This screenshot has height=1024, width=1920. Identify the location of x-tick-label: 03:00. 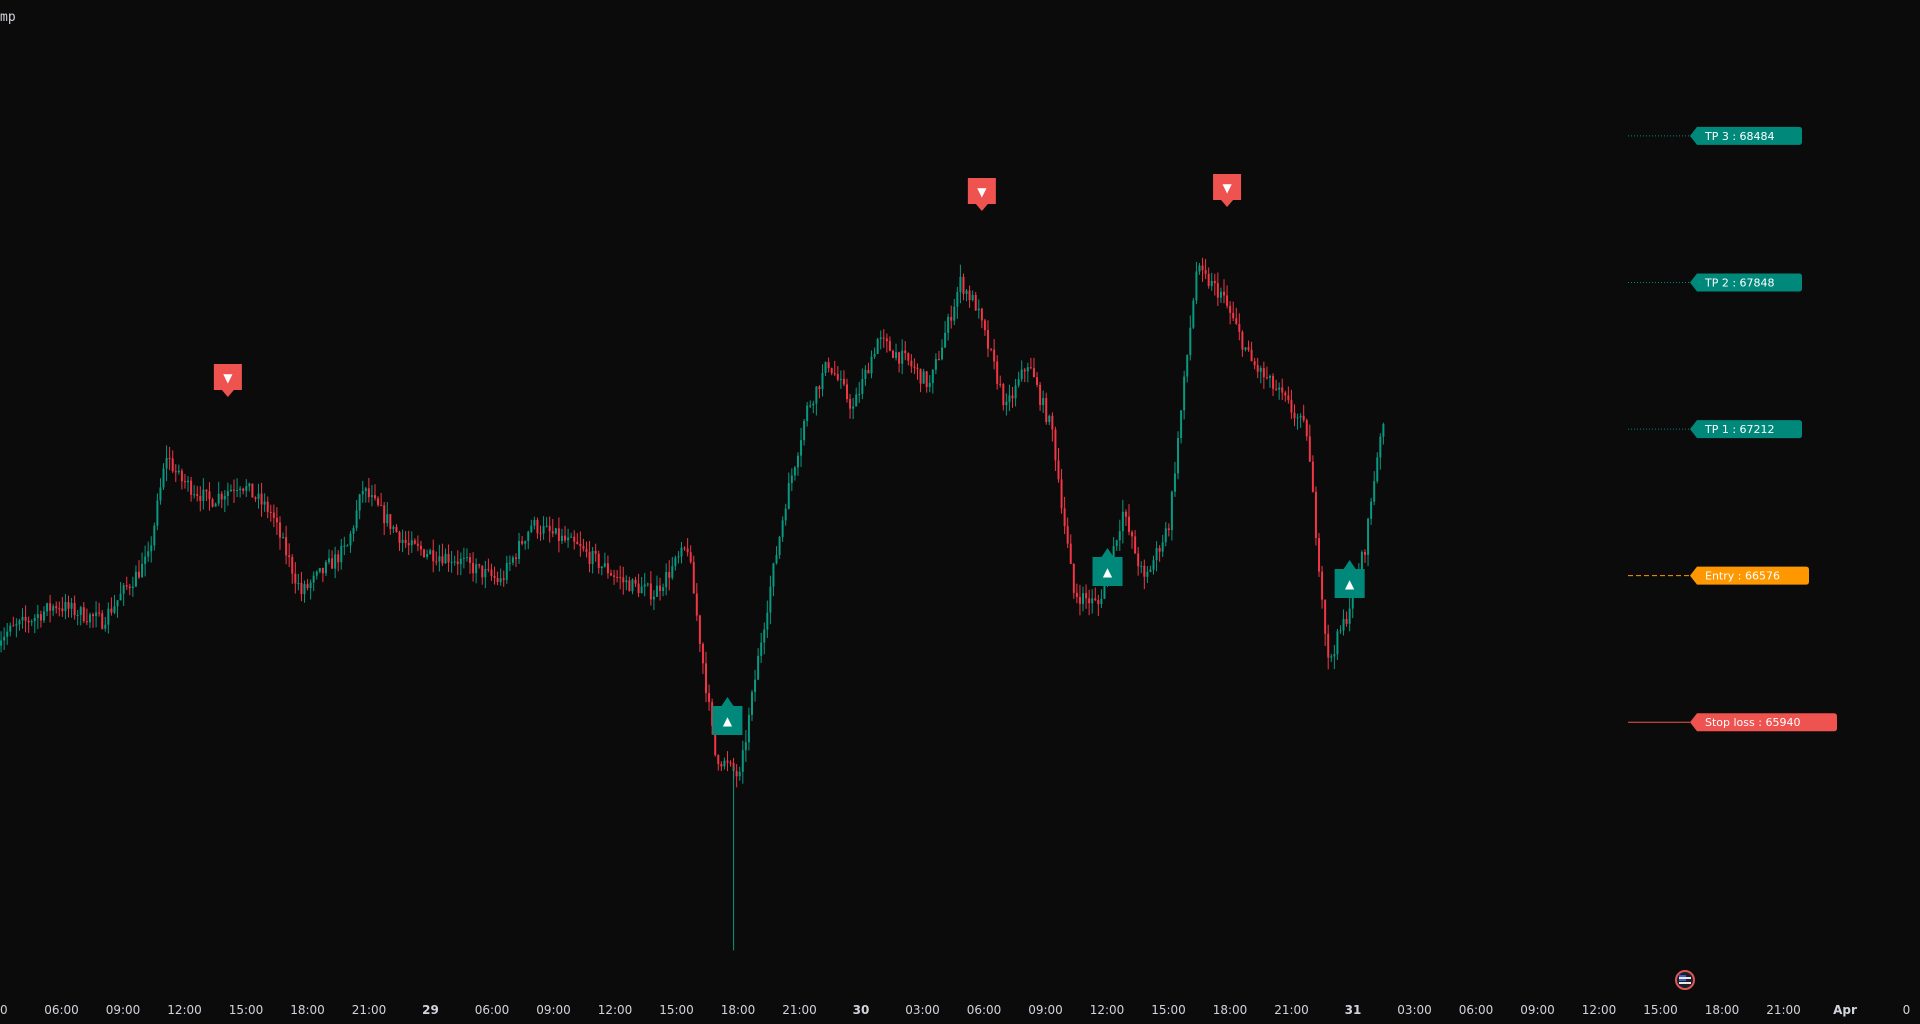
(1414, 1010).